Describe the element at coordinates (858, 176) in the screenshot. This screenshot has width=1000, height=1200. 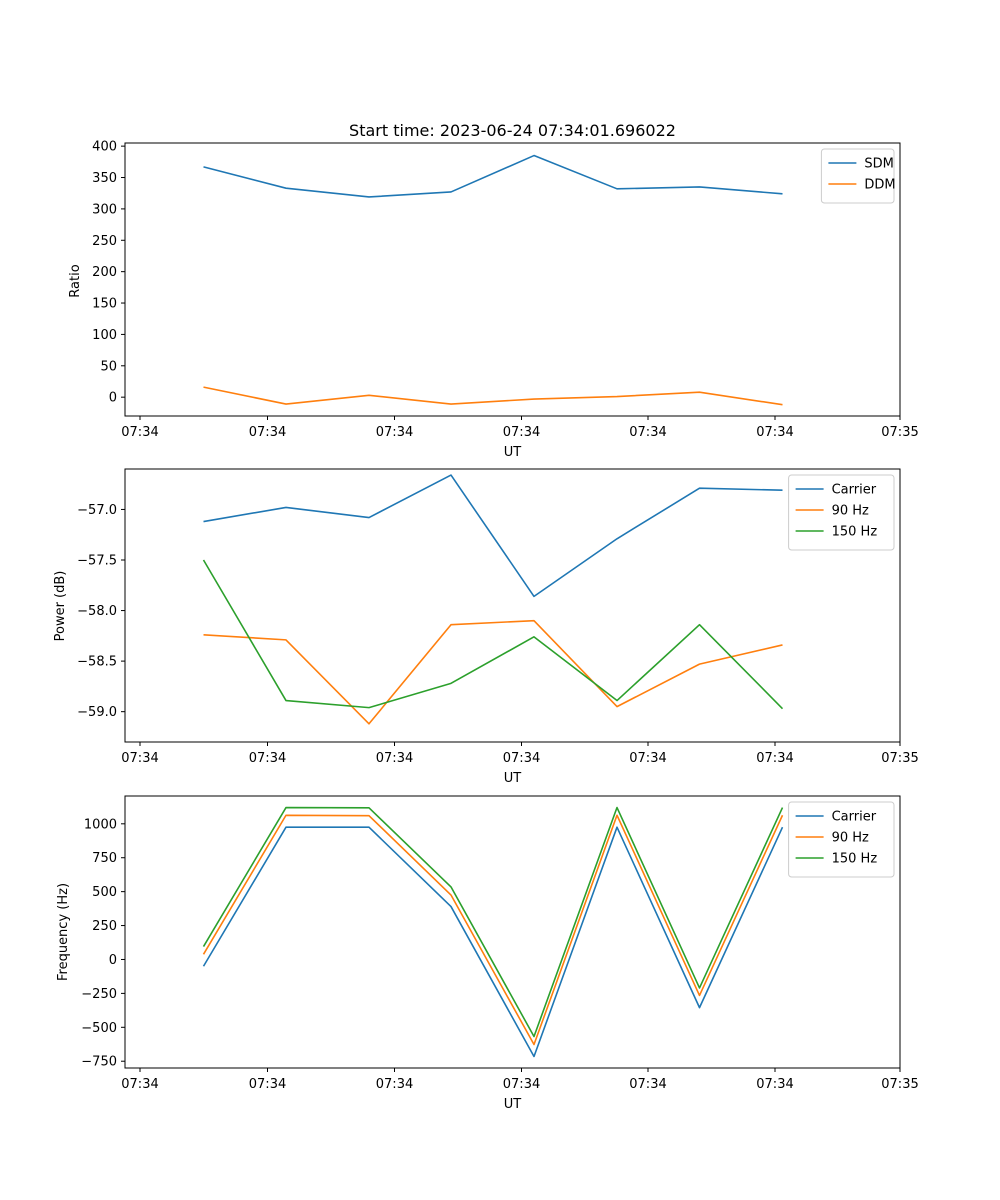
I see `legend: SDM DDM` at that location.